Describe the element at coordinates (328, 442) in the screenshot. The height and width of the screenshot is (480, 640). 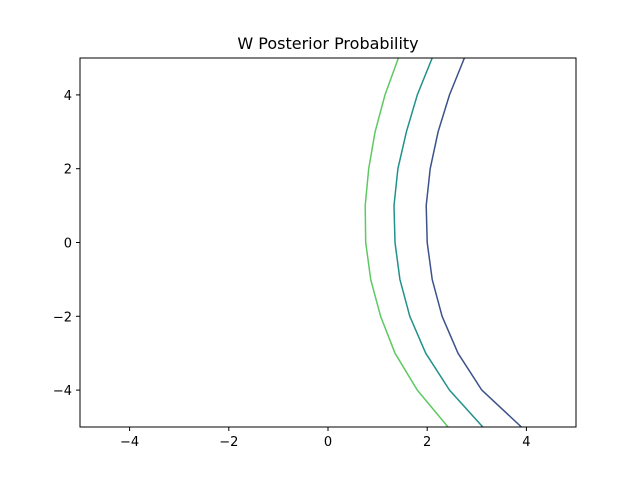
I see `x-tick-label: 0` at that location.